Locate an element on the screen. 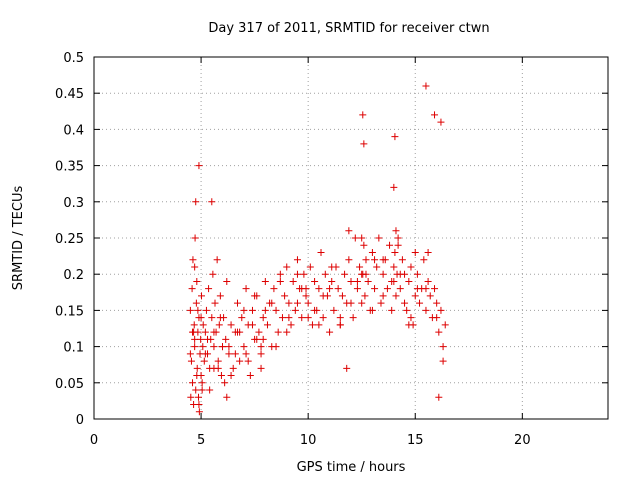  y-tick-label: 0.2 is located at coordinates (73, 275).